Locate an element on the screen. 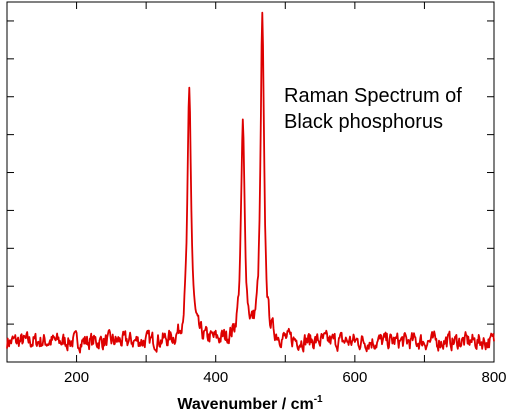 The height and width of the screenshot is (415, 512). x-tick-label: 400 is located at coordinates (215, 377).